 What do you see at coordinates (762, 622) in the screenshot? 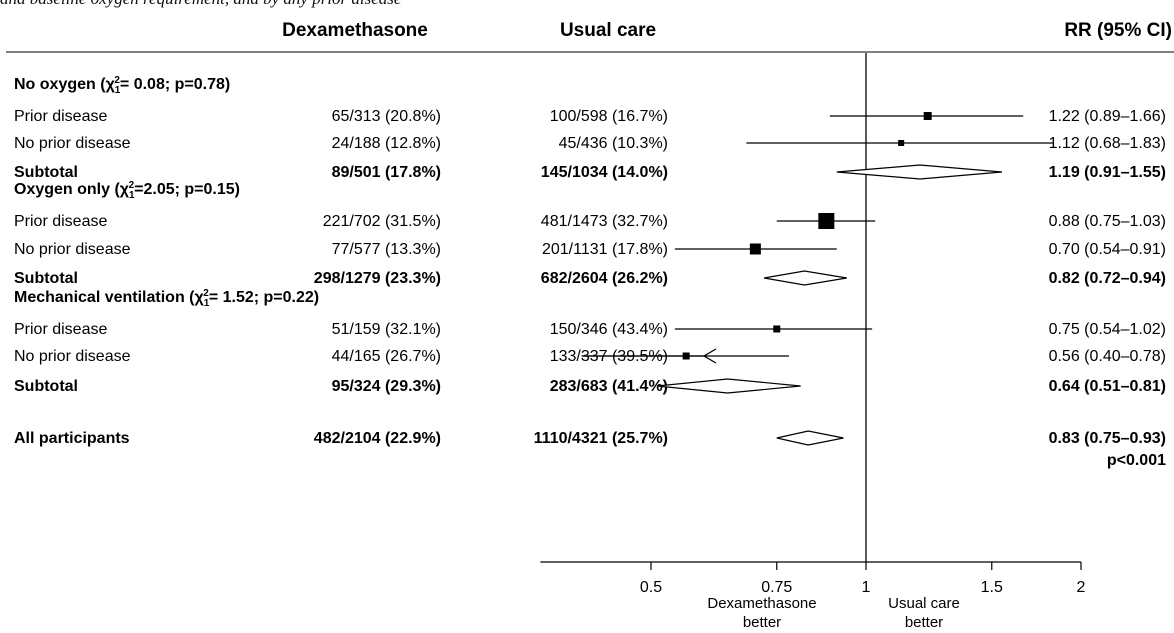
I see `favours-left-label-2: better` at bounding box center [762, 622].